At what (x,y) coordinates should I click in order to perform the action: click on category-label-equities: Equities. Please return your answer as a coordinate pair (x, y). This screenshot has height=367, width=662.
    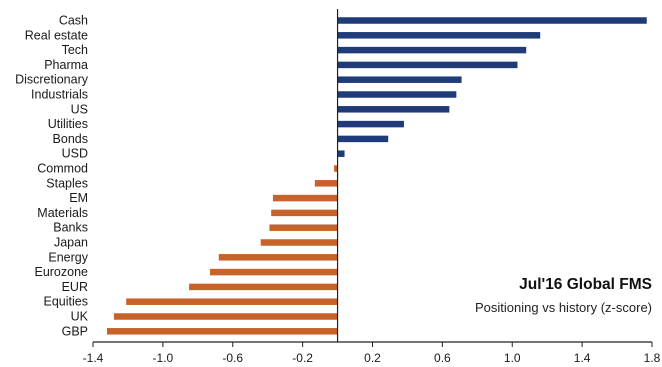
    Looking at the image, I should click on (66, 302).